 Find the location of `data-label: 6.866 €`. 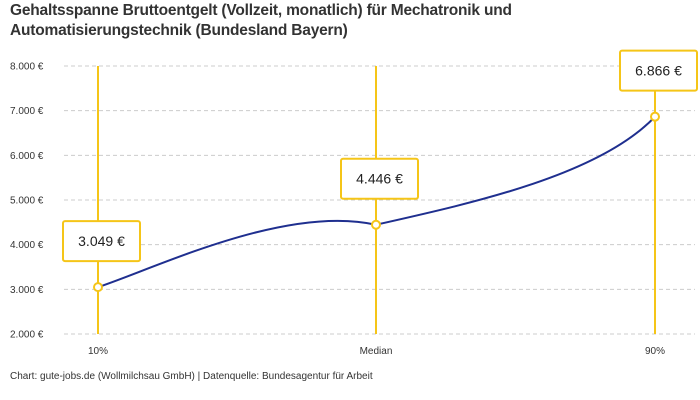

data-label: 6.866 € is located at coordinates (658, 71).